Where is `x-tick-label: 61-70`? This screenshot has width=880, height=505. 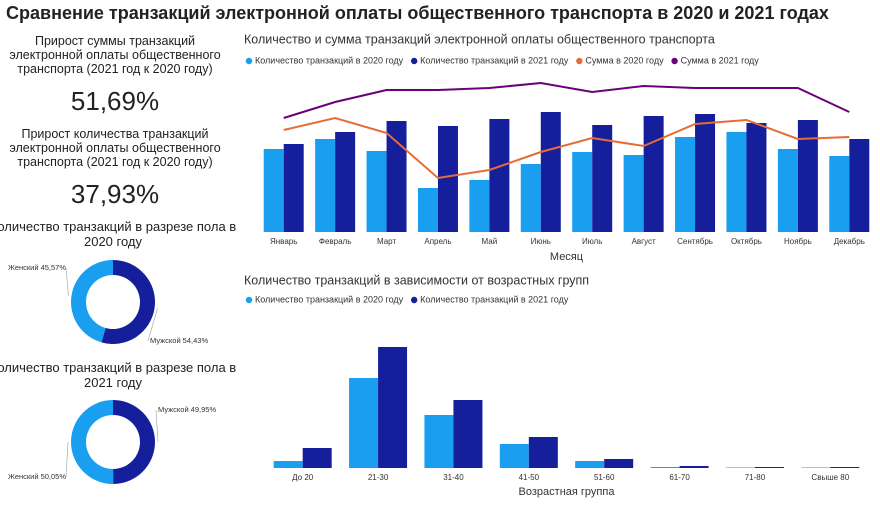
x-tick-label: 61-70 is located at coordinates (679, 477).